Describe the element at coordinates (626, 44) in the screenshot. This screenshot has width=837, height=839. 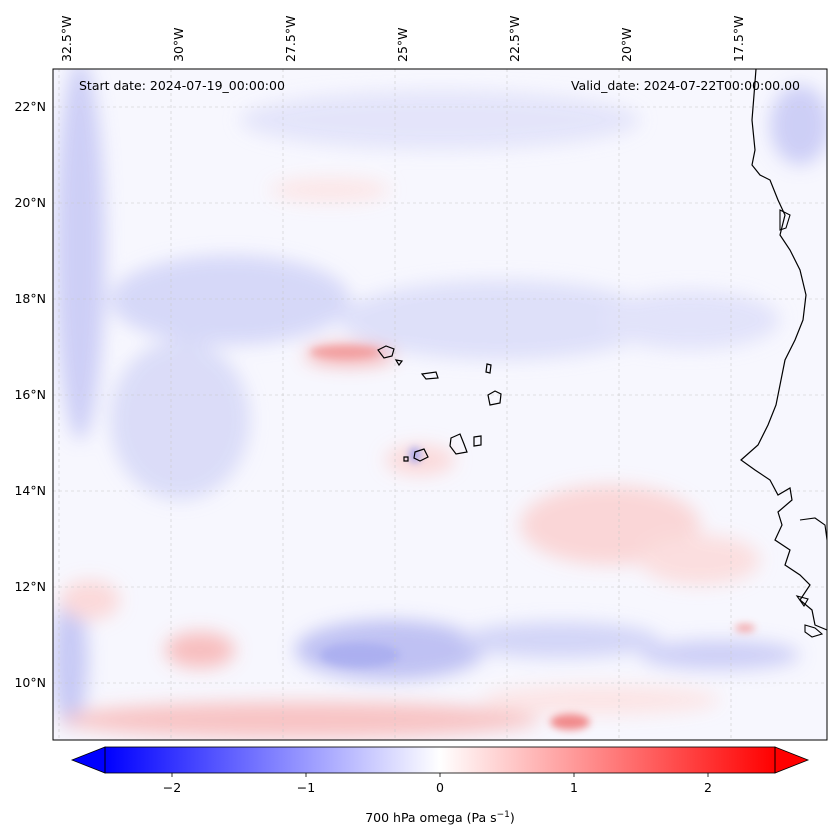
I see `lon-label: 20°W` at that location.